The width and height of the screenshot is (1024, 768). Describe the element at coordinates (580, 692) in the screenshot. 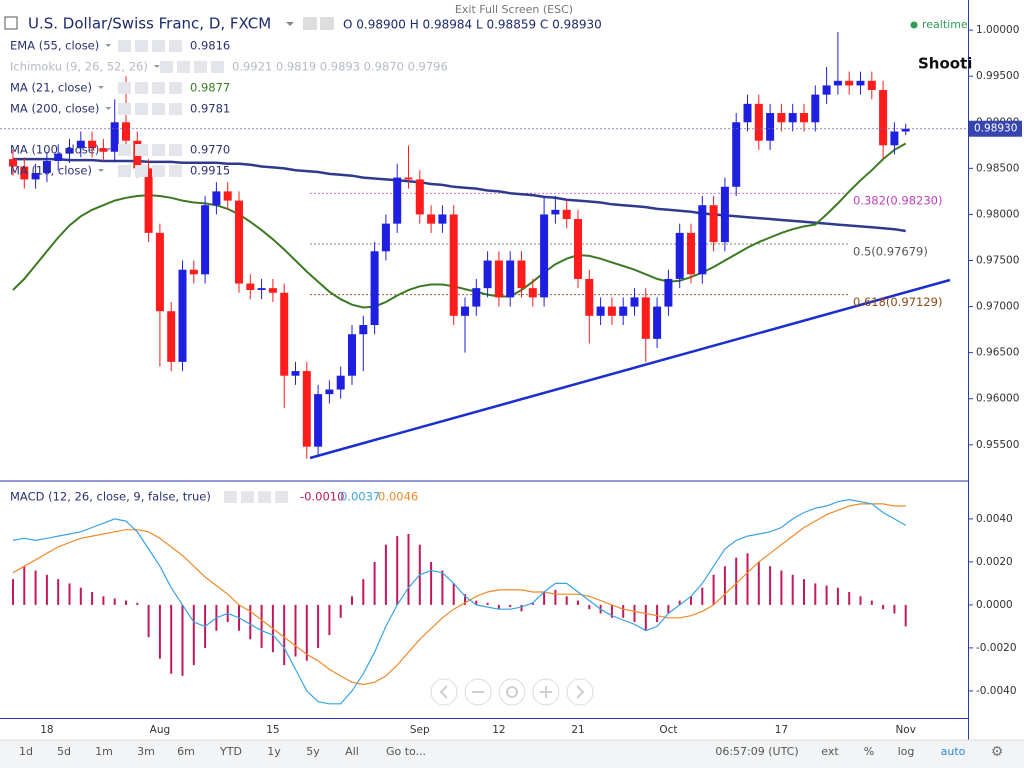

I see `scroll-right` at that location.